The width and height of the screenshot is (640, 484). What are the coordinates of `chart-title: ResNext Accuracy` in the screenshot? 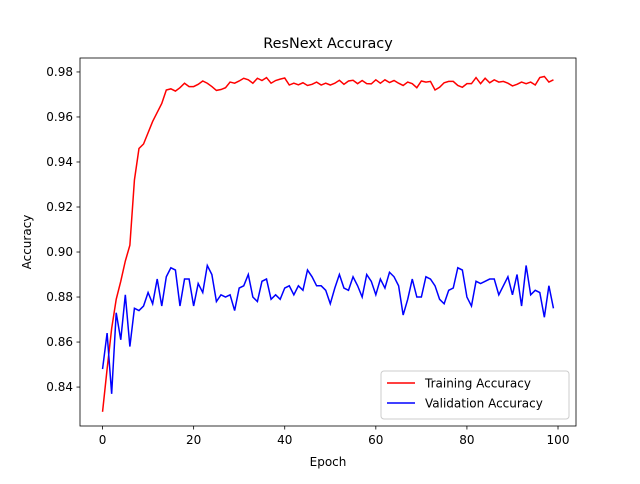 It's located at (328, 44).